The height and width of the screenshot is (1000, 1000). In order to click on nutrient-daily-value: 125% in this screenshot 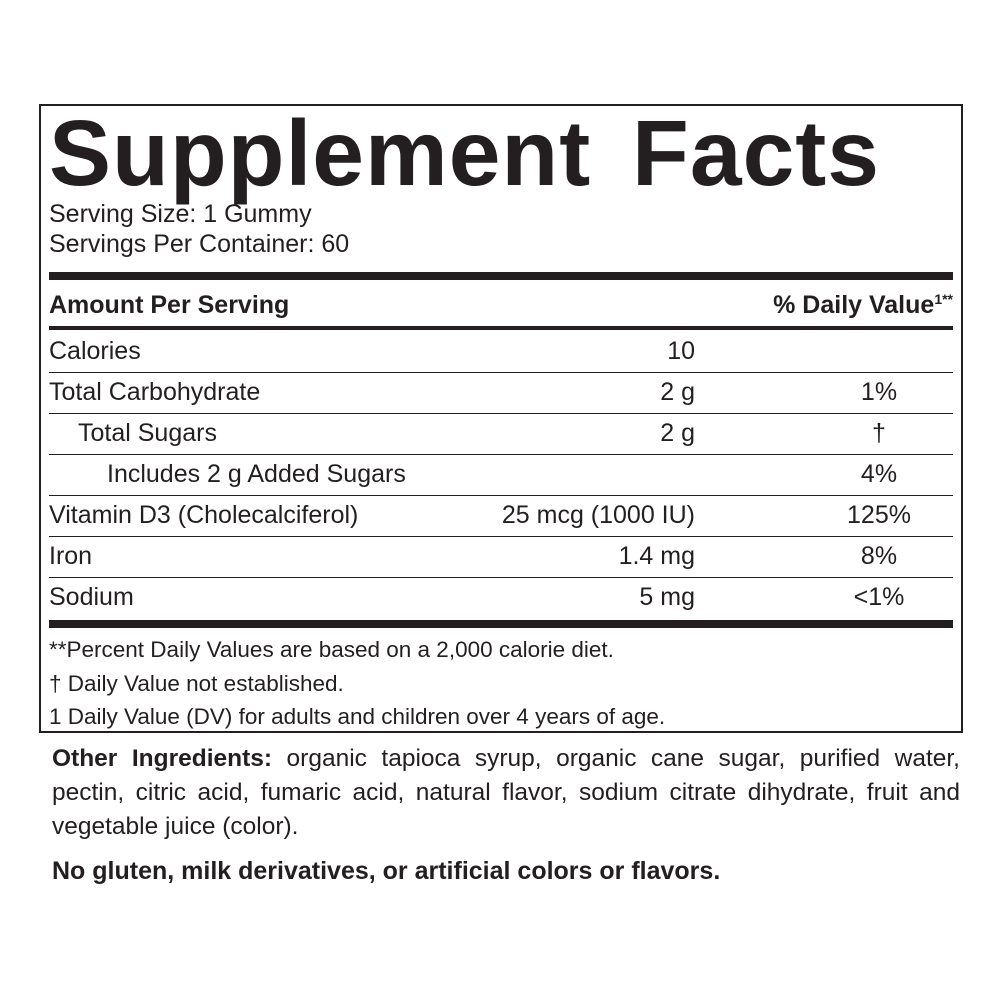, I will do `click(879, 515)`.